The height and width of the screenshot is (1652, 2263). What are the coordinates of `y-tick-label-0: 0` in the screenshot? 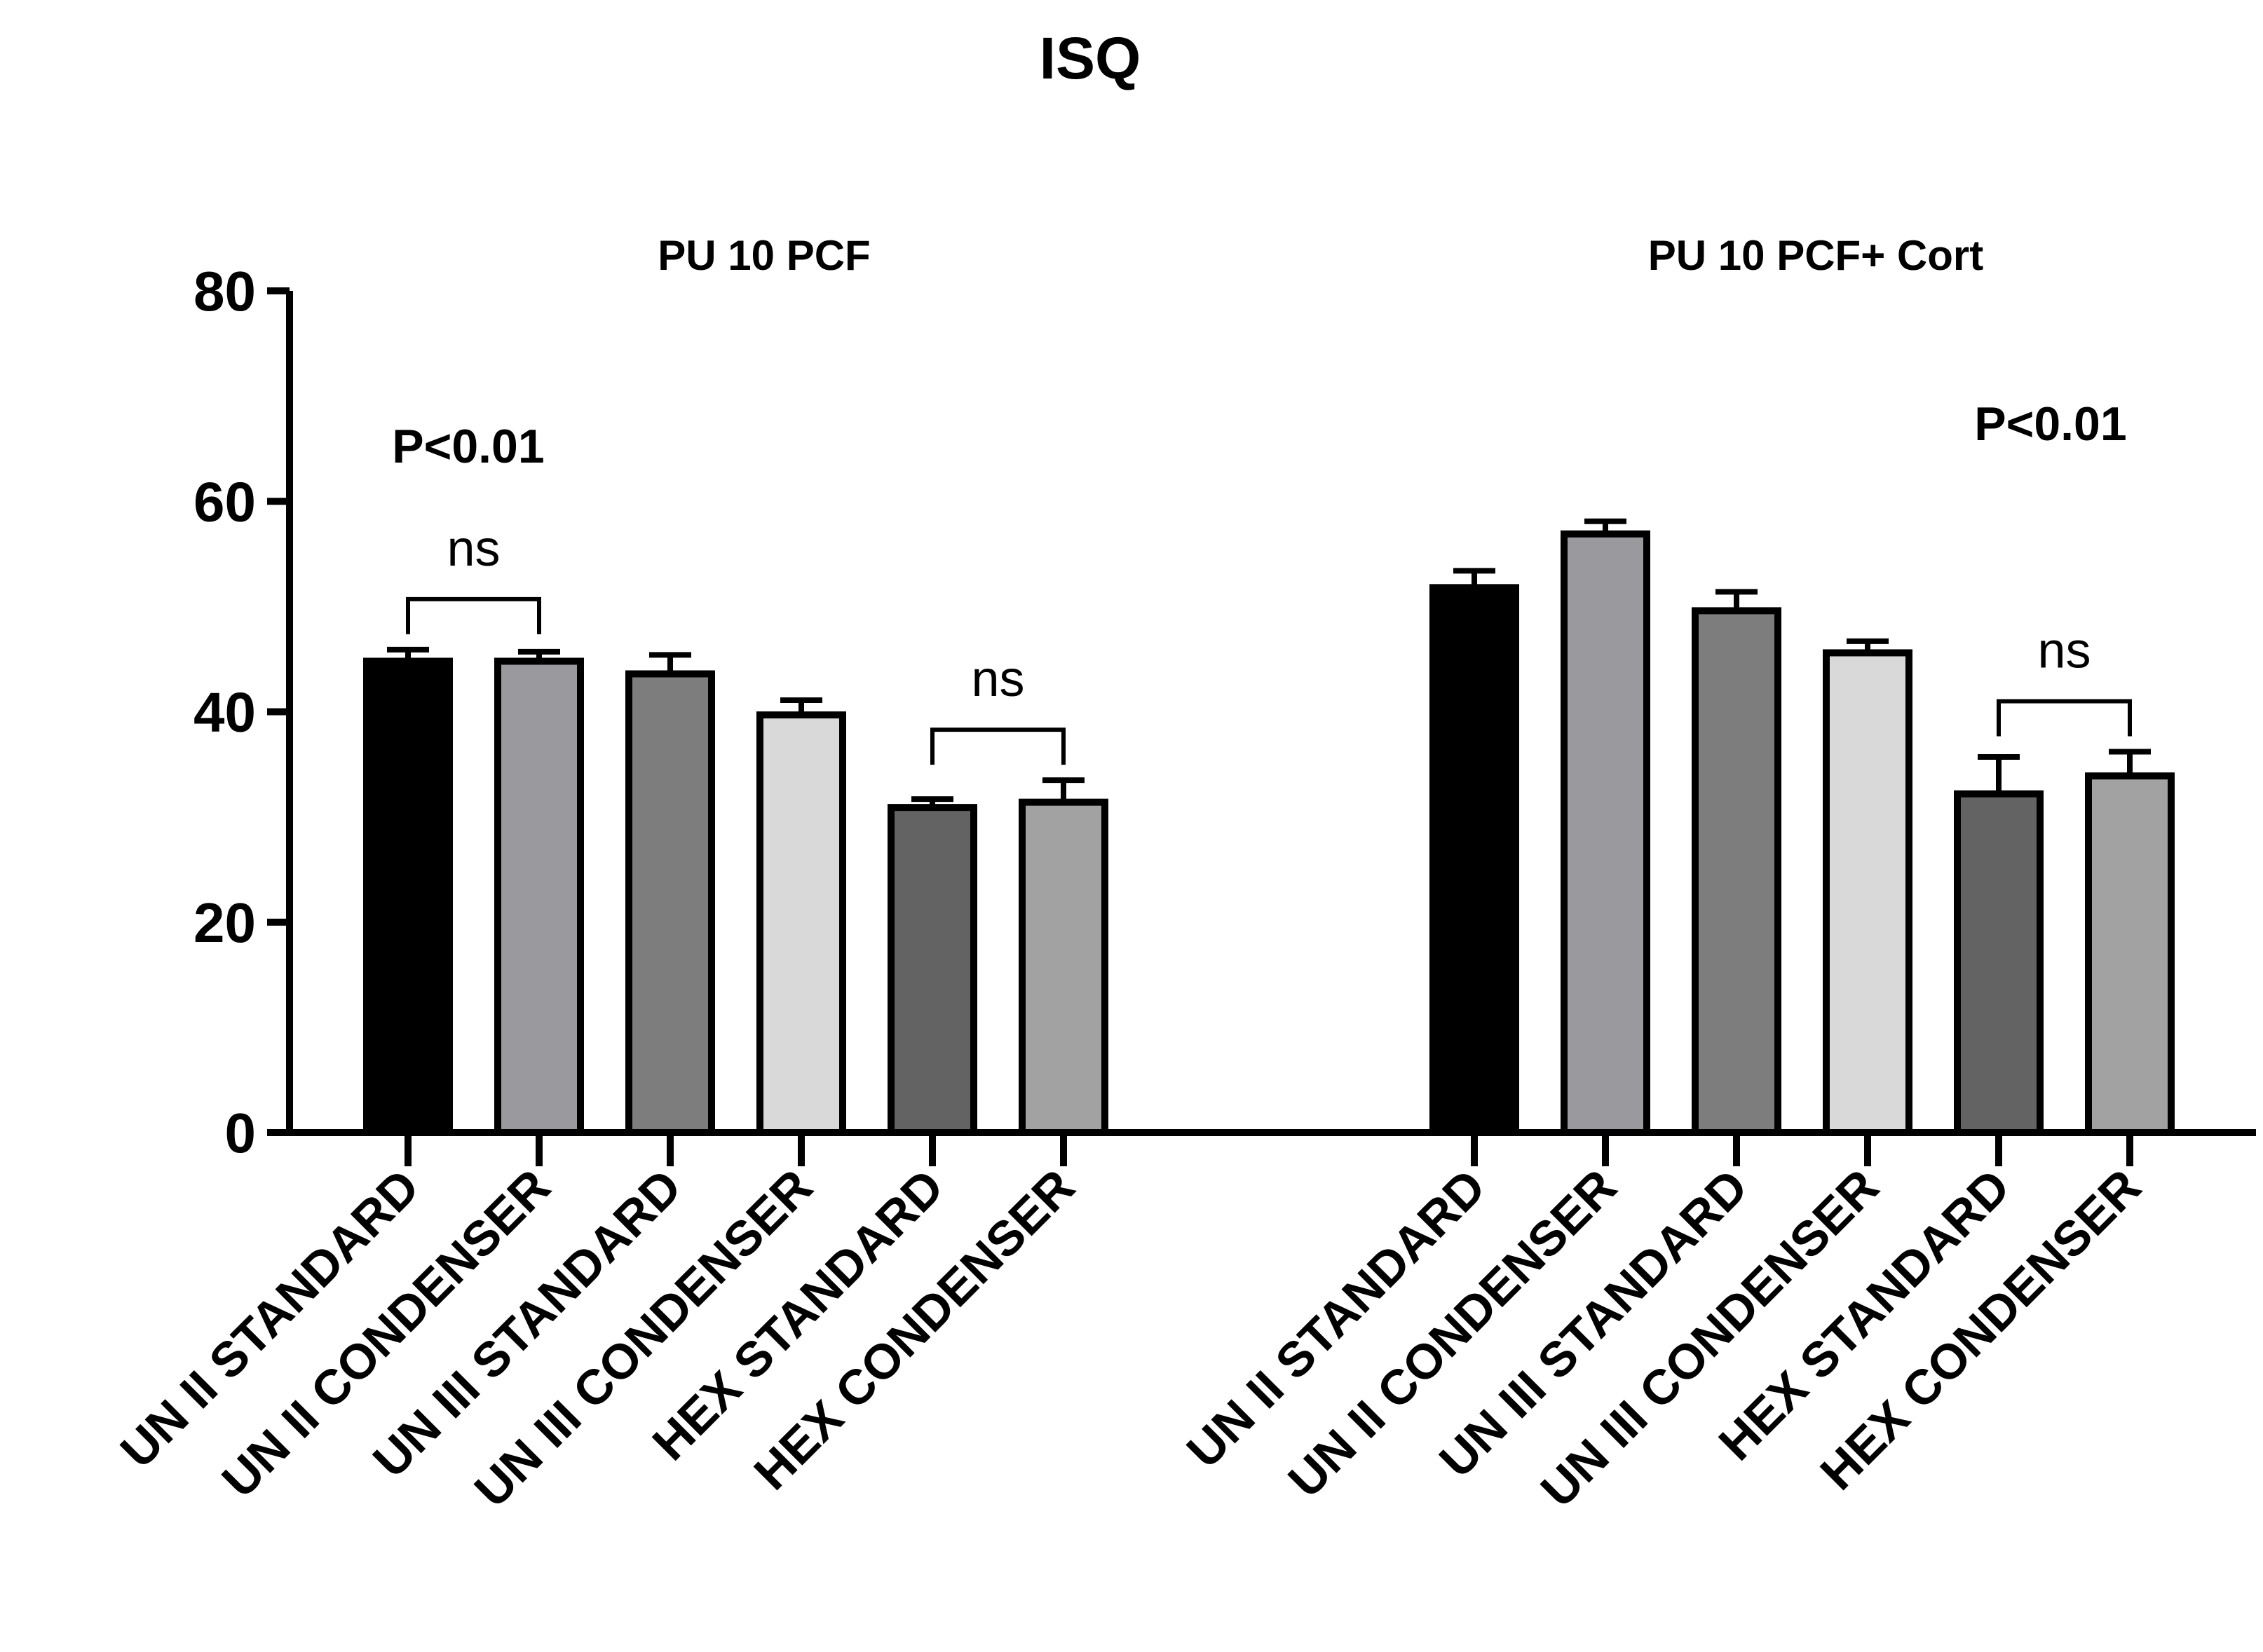 It's located at (241, 1133).